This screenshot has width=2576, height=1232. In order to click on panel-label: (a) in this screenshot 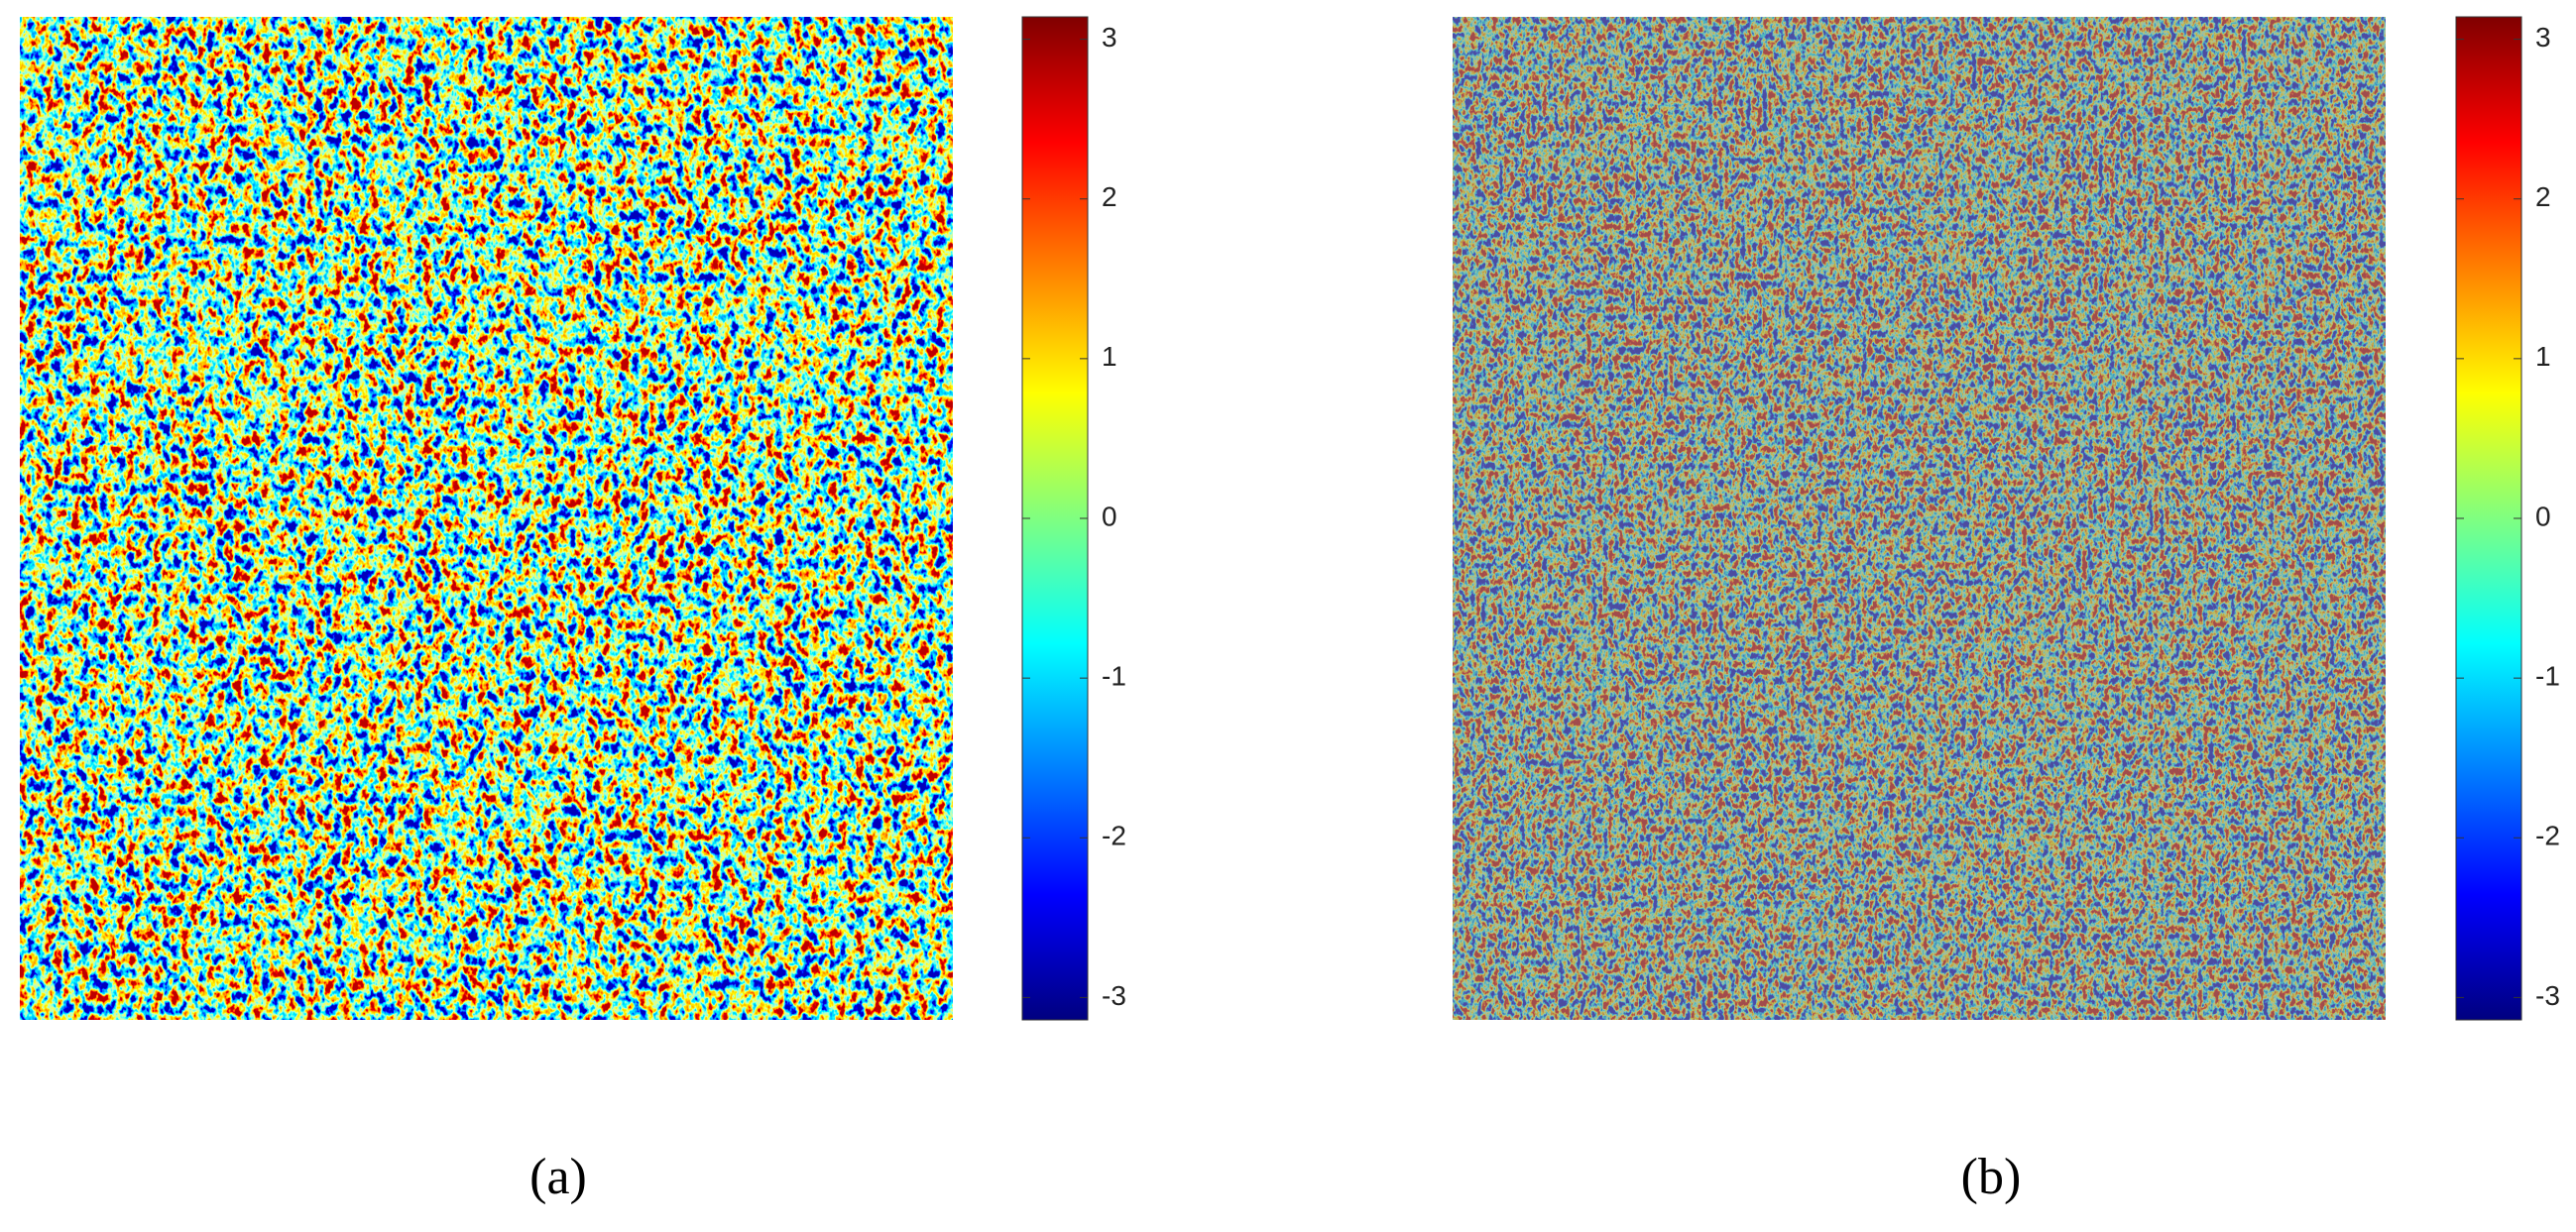, I will do `click(558, 1177)`.